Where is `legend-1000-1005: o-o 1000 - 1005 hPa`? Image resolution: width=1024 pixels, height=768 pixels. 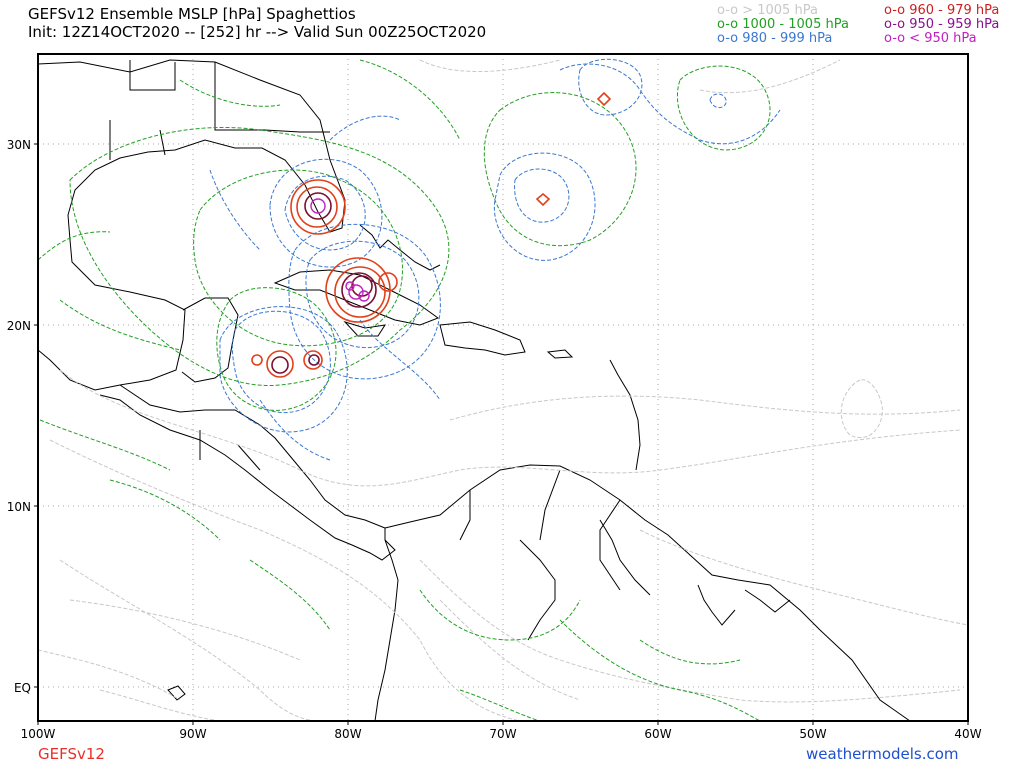 legend-1000-1005: o-o 1000 - 1005 hPa is located at coordinates (783, 24).